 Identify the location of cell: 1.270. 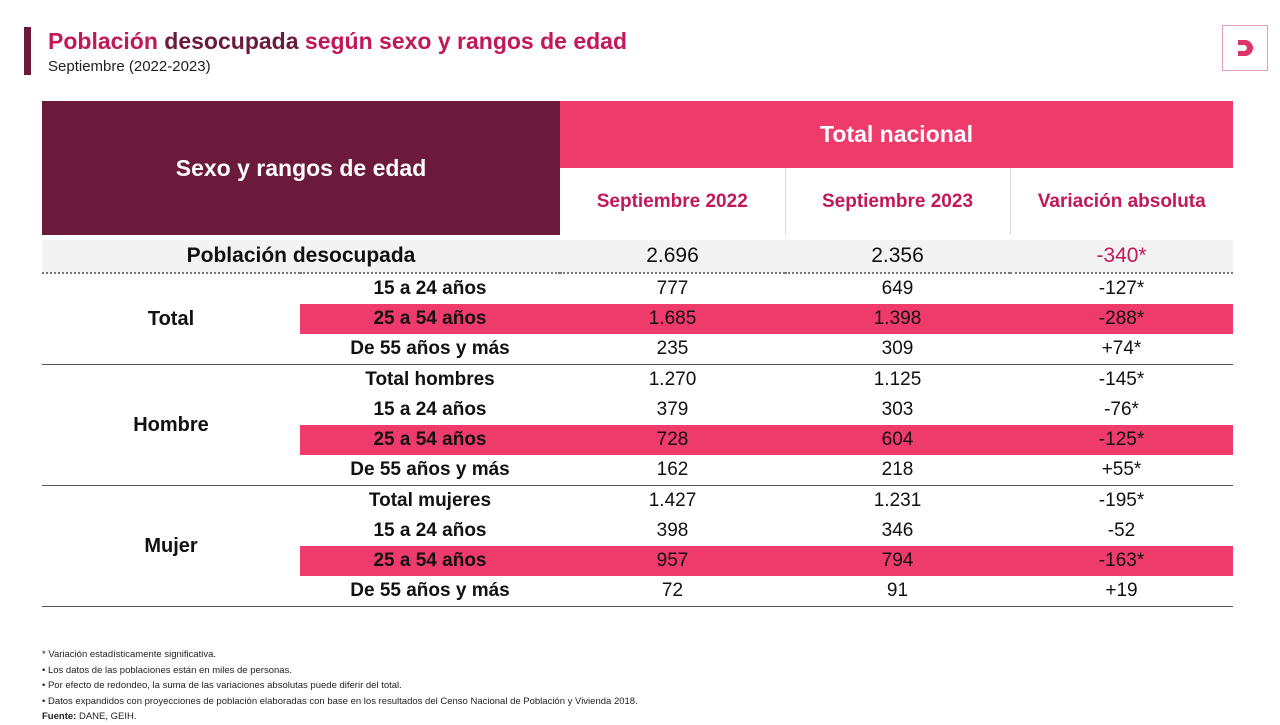
(672, 379).